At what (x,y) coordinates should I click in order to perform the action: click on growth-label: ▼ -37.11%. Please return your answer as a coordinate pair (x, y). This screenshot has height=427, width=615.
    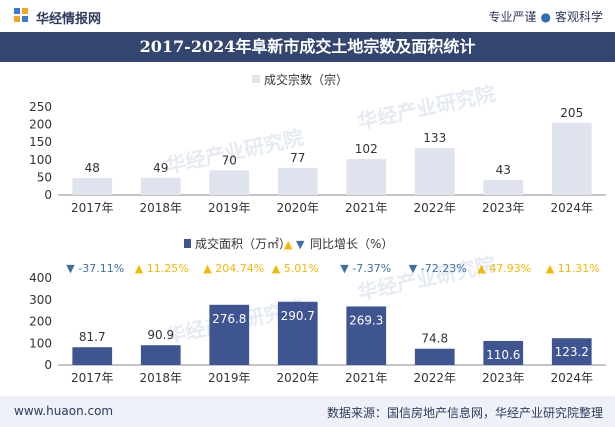
    Looking at the image, I should click on (95, 268).